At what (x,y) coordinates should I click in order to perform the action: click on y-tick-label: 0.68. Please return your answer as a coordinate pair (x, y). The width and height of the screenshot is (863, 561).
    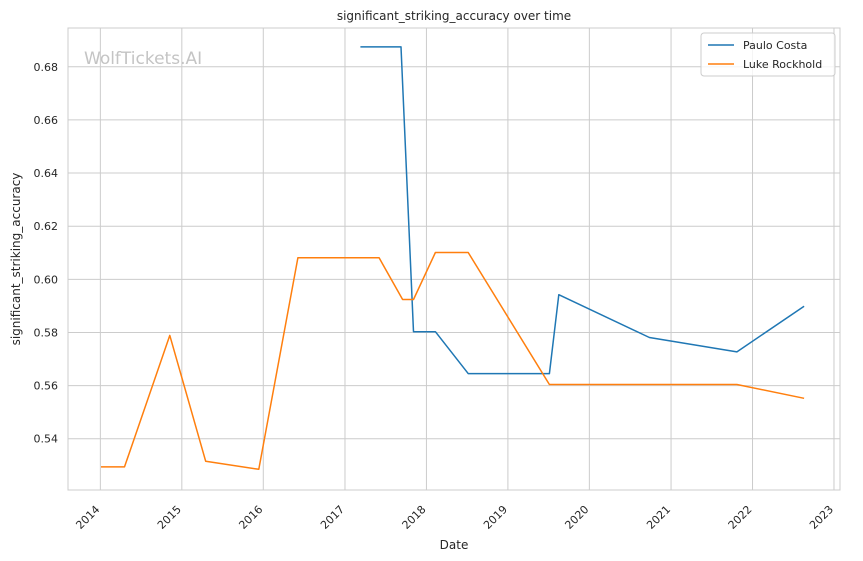
    Looking at the image, I should click on (46, 67).